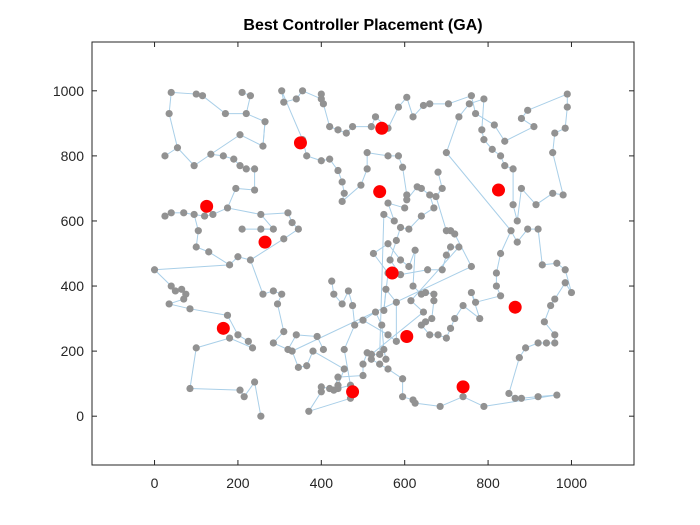  Describe the element at coordinates (571, 483) in the screenshot. I see `x-tick-label: 1000` at that location.